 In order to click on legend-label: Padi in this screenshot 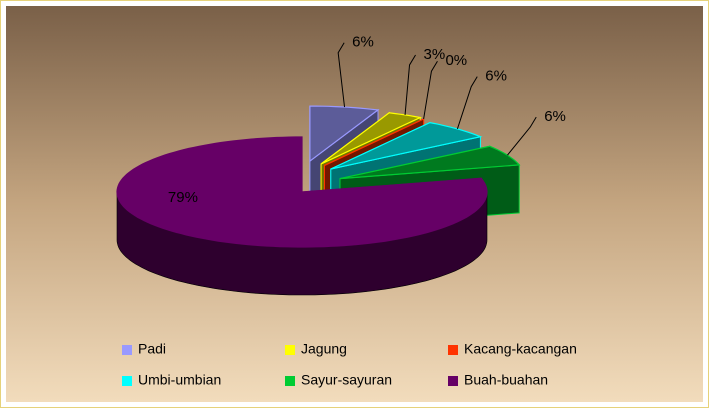, I will do `click(152, 349)`.